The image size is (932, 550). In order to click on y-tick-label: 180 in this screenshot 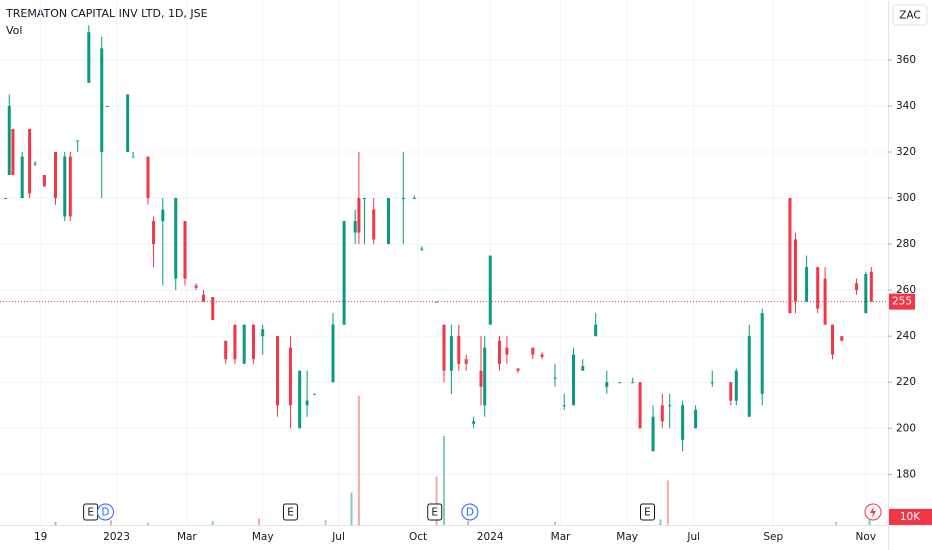, I will do `click(906, 474)`.